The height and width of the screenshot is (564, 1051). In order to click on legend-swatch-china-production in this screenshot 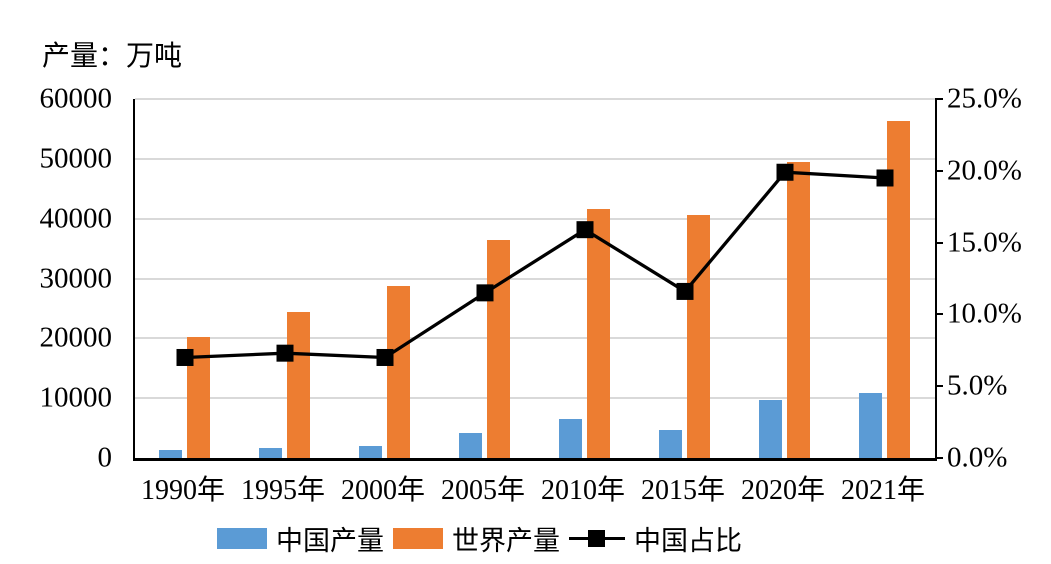, I will do `click(242, 538)`.